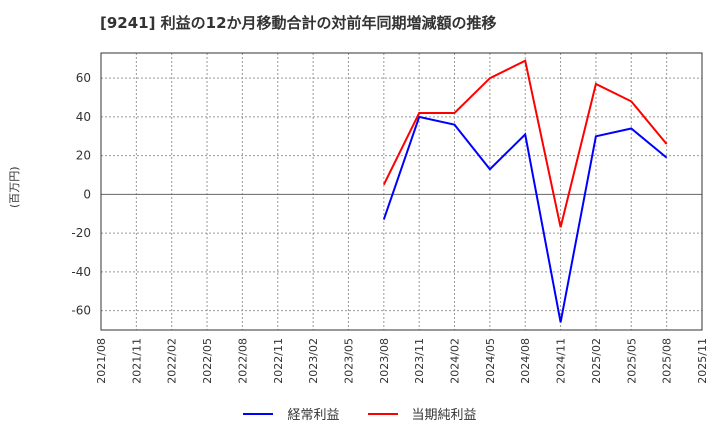 This screenshot has width=720, height=440. Describe the element at coordinates (83, 117) in the screenshot. I see `y-tick-label: 40` at that location.